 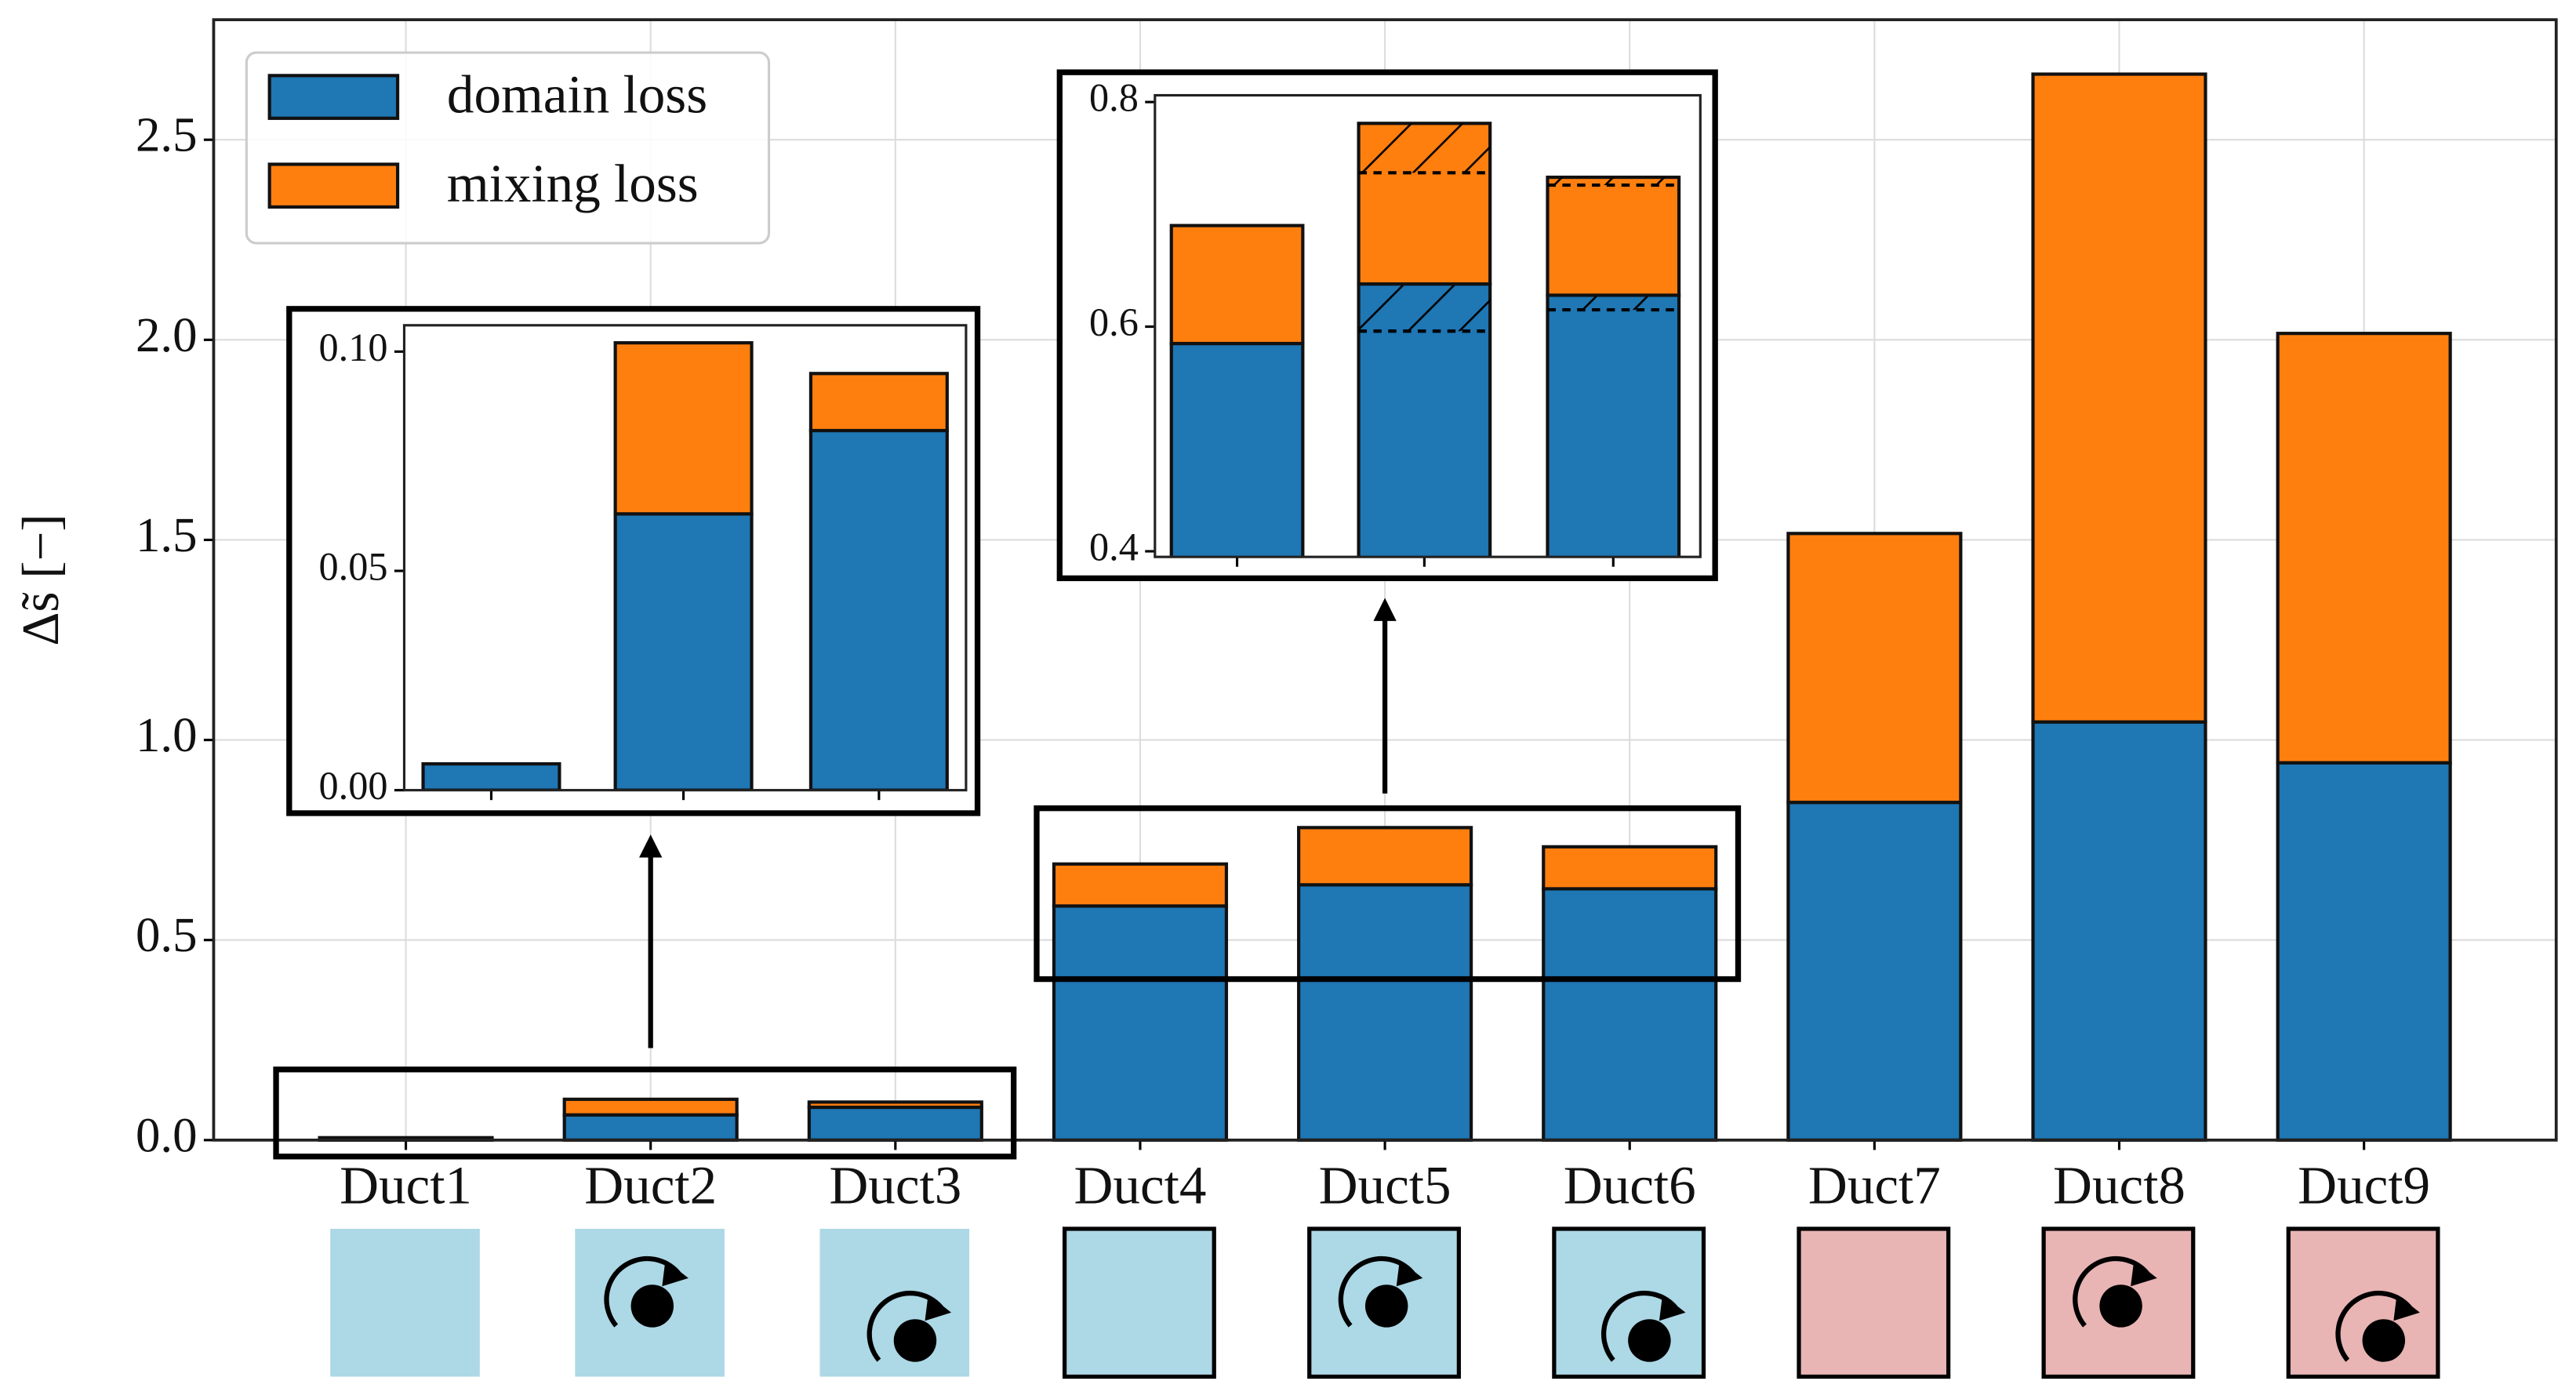 I want to click on y-tick-label: 0.5, so click(x=167, y=935).